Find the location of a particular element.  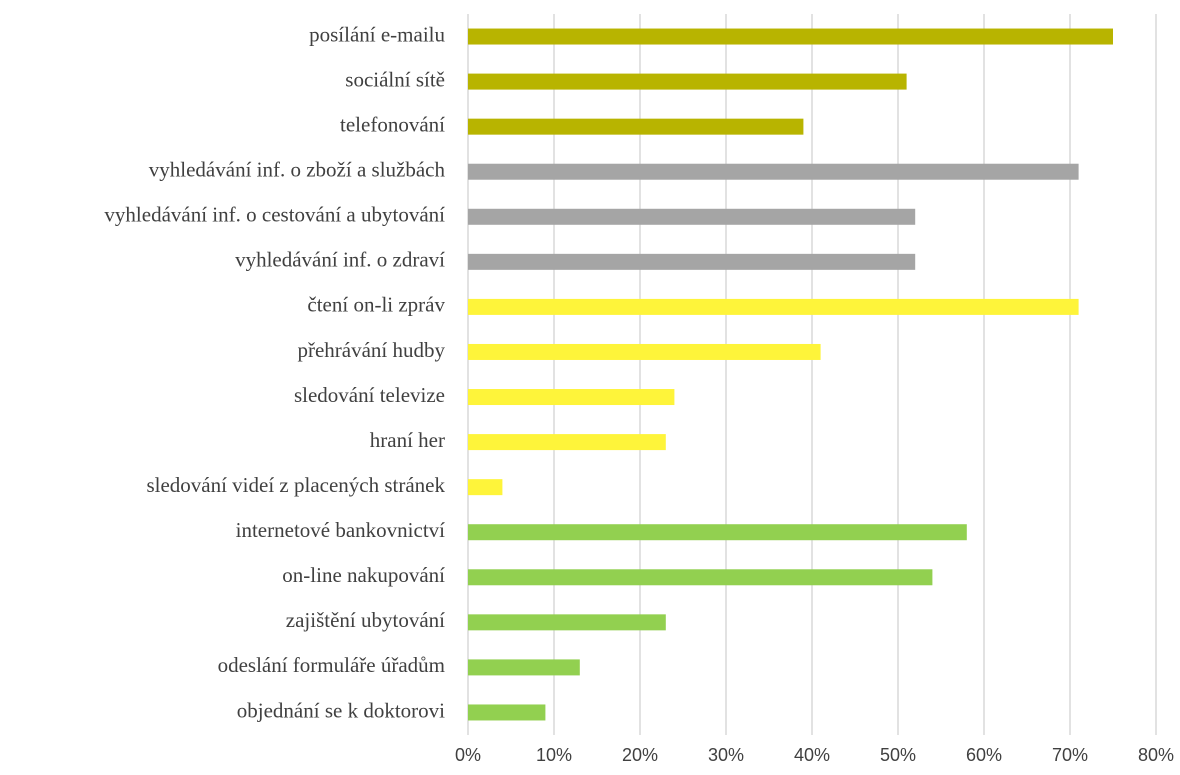

y-tick-label: vyhledávání inf. o zdraví is located at coordinates (340, 260).